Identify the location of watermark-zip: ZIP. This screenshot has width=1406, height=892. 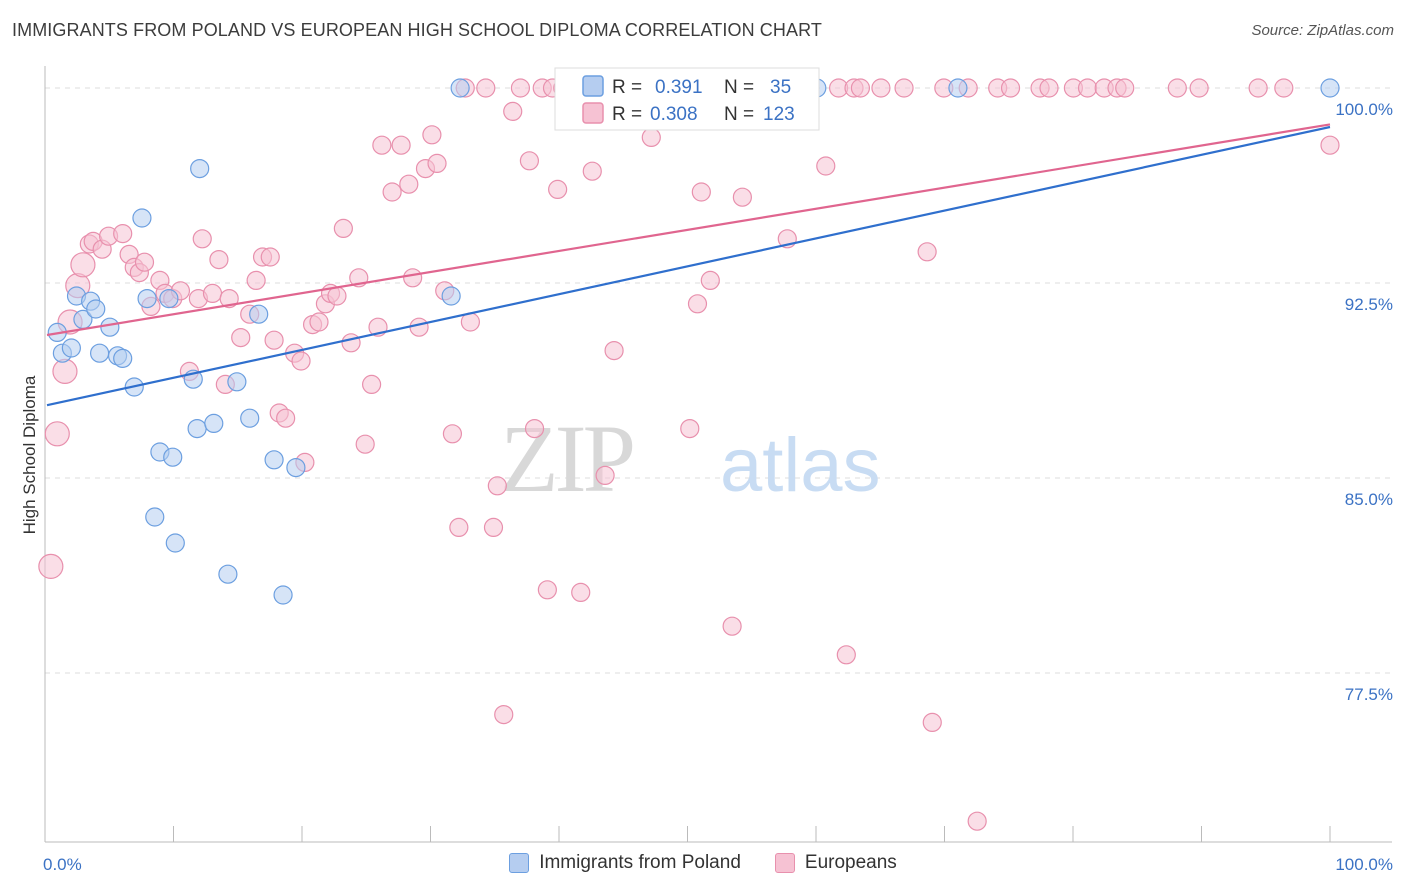
(566, 458).